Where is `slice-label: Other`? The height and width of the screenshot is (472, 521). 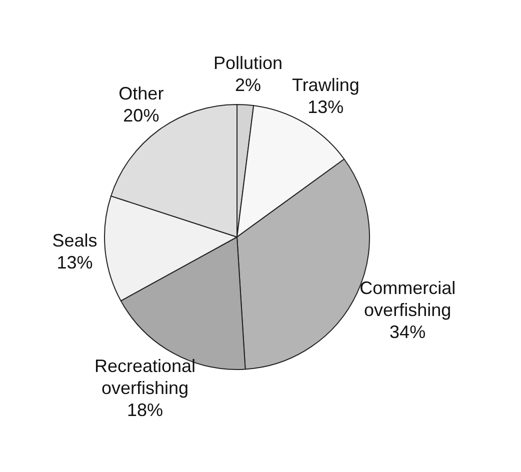 slice-label: Other is located at coordinates (141, 94).